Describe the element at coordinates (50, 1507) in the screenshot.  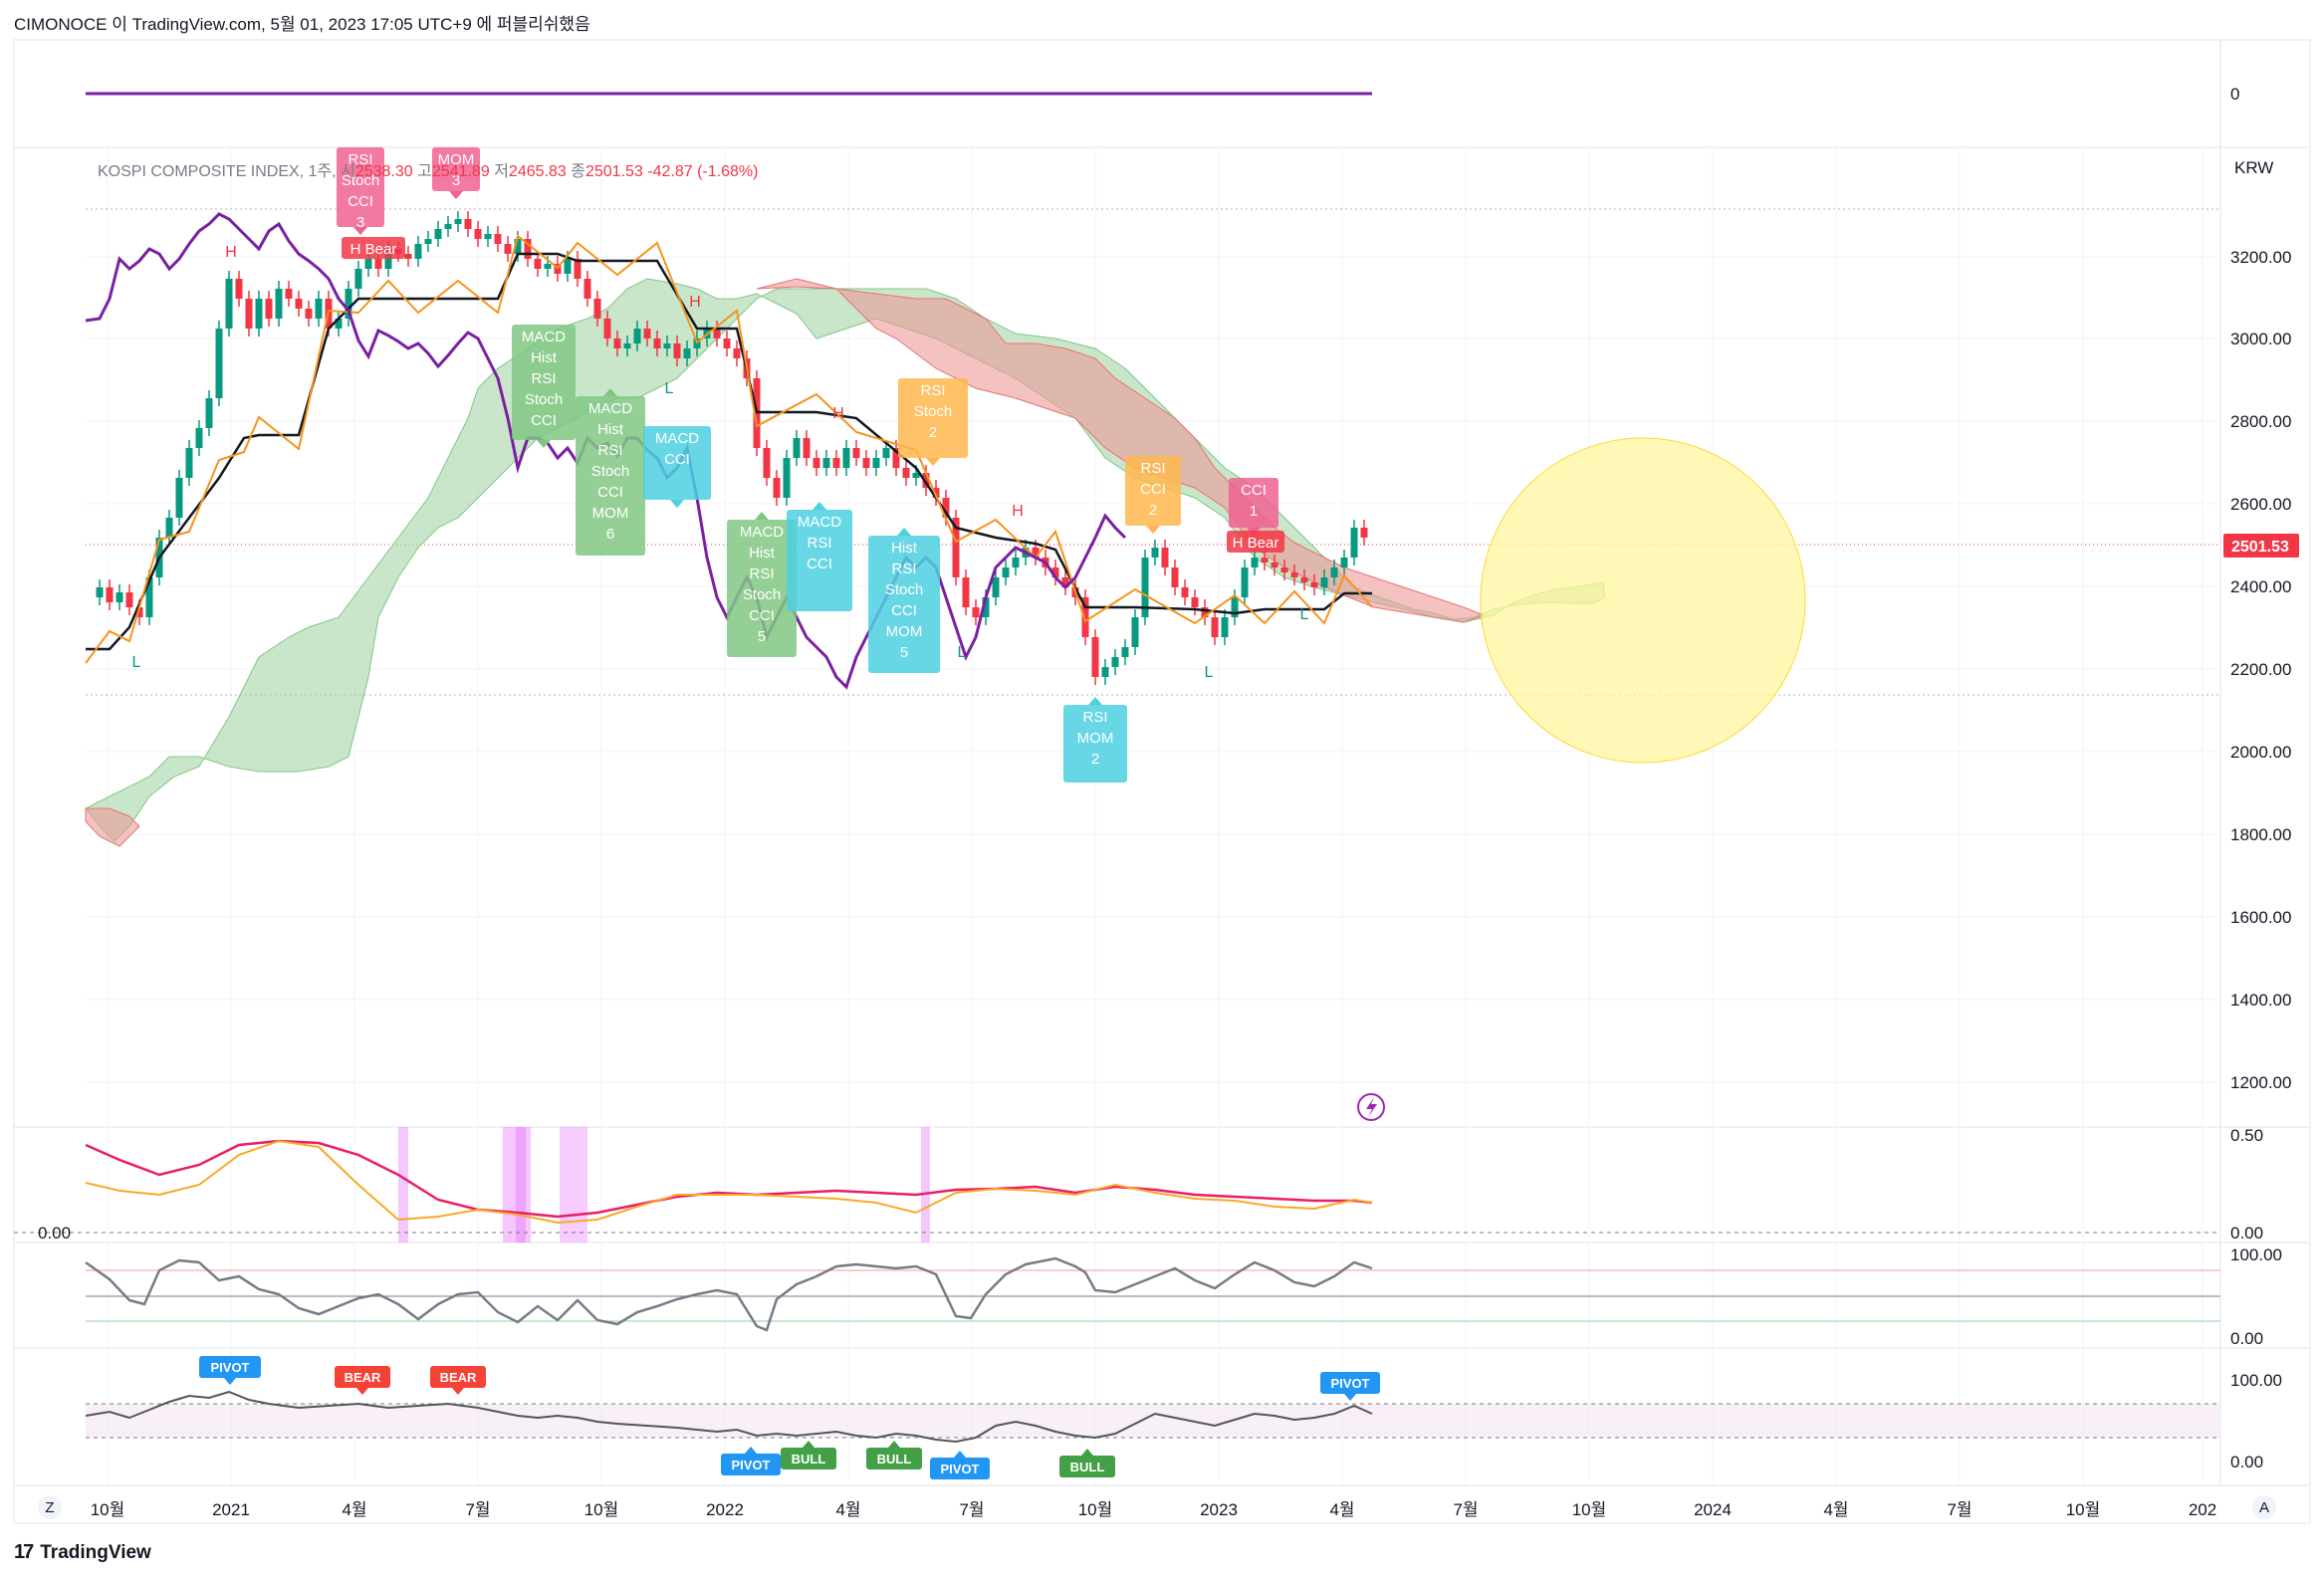
I see `timezone-button: Z` at that location.